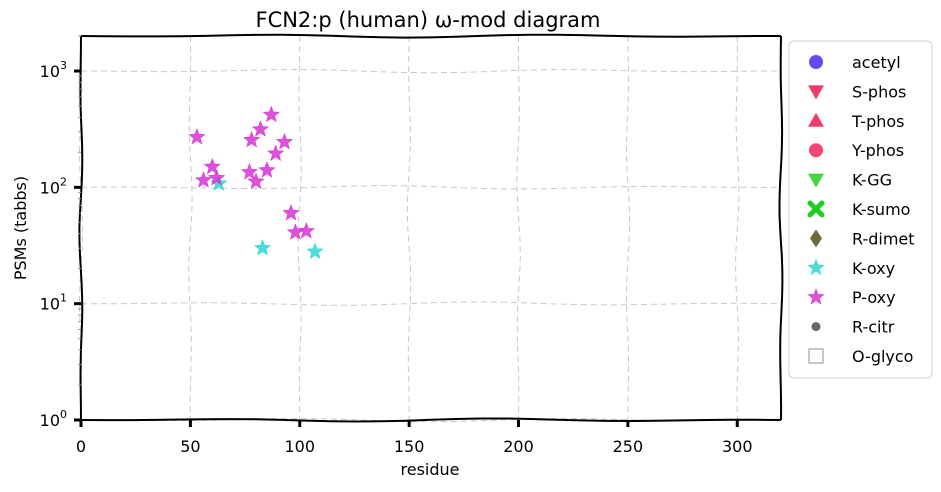 The image size is (941, 492). Describe the element at coordinates (881, 209) in the screenshot. I see `legend-label-k-sumo: K-sumo` at that location.